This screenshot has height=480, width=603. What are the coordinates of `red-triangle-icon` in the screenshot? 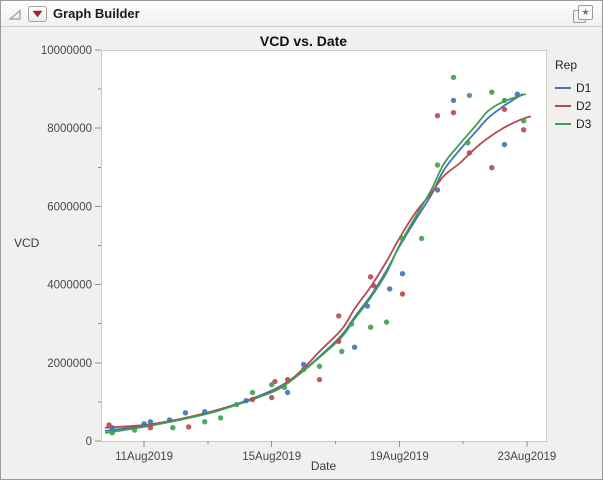 It's located at (37, 13).